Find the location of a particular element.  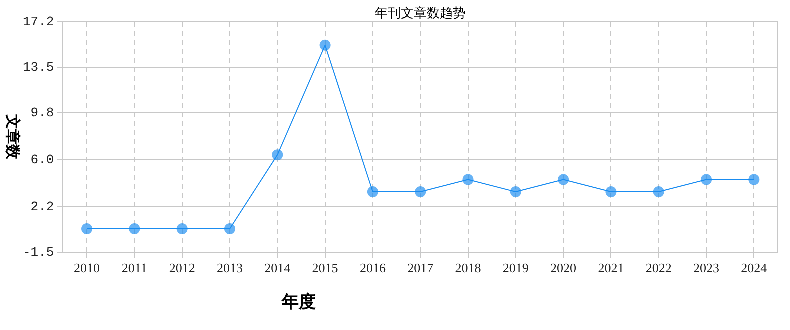

x-tick-label: 2013 is located at coordinates (229, 268).